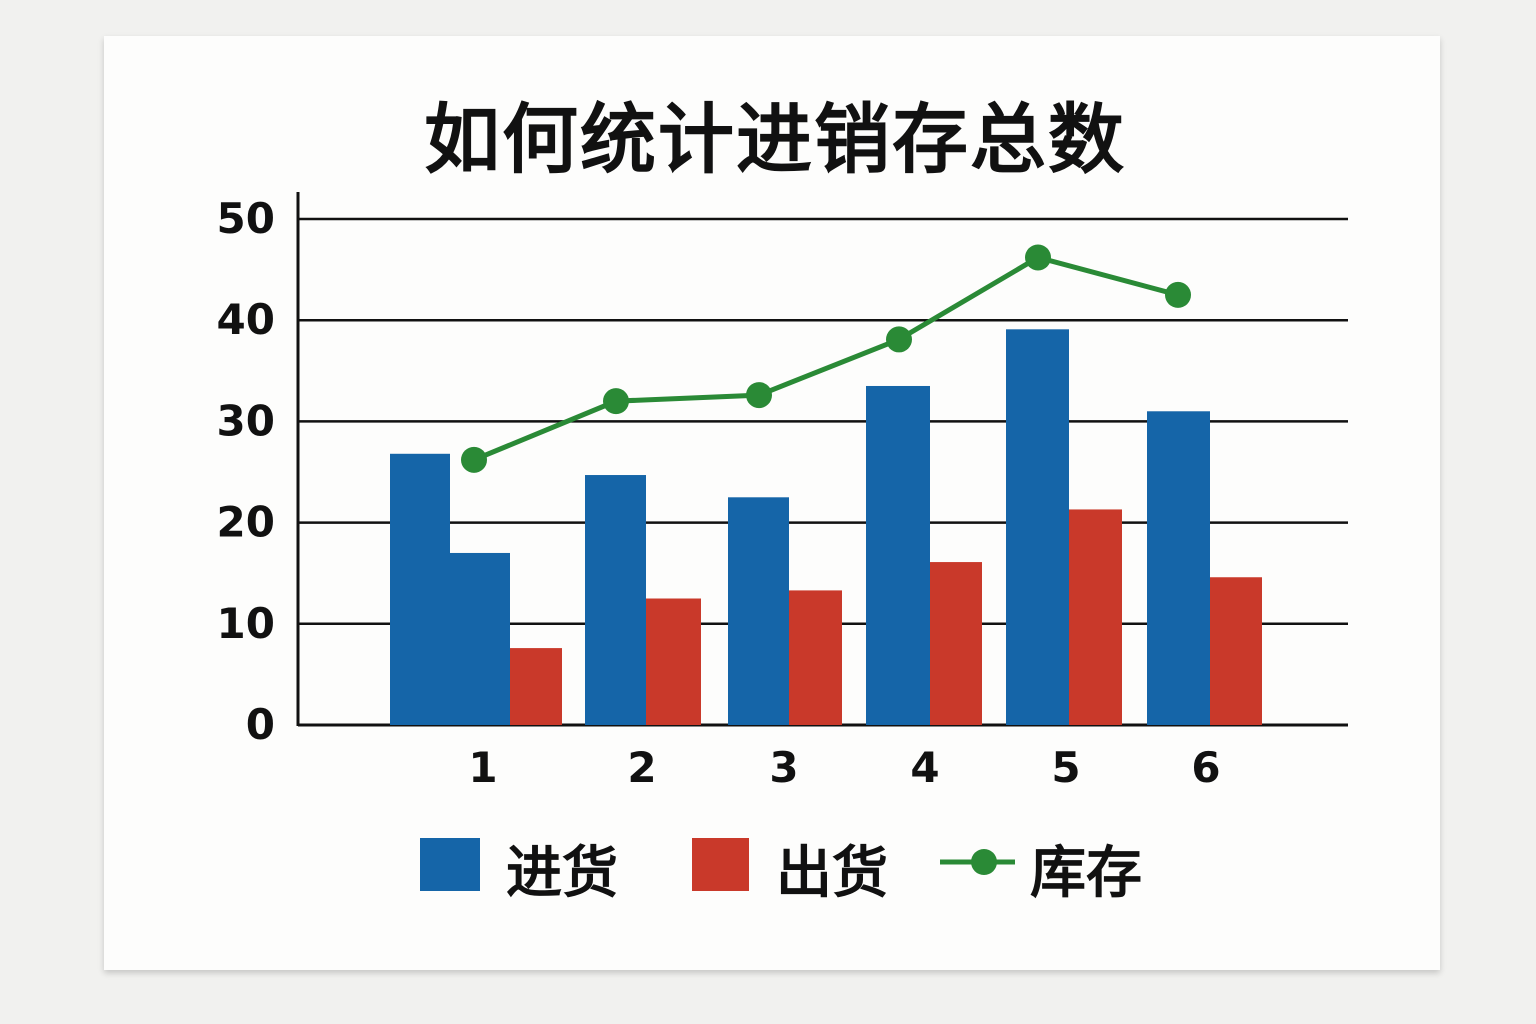  Describe the element at coordinates (775, 139) in the screenshot. I see `chart-title: 如何统计进销存总数` at that location.